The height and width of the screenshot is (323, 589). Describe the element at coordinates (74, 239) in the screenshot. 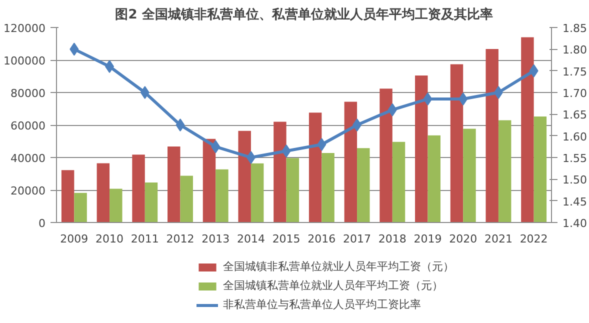

I see `x-tick-label: 2009` at that location.